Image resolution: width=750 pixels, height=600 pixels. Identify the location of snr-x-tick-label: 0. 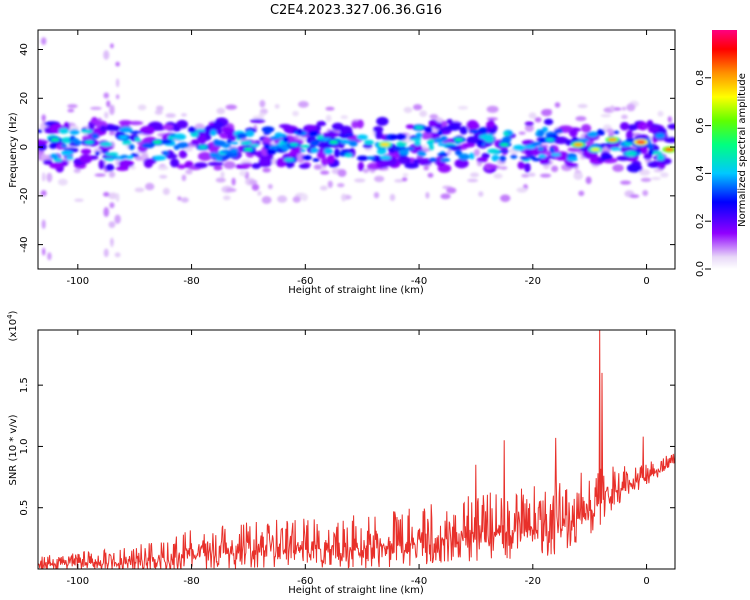
(646, 581).